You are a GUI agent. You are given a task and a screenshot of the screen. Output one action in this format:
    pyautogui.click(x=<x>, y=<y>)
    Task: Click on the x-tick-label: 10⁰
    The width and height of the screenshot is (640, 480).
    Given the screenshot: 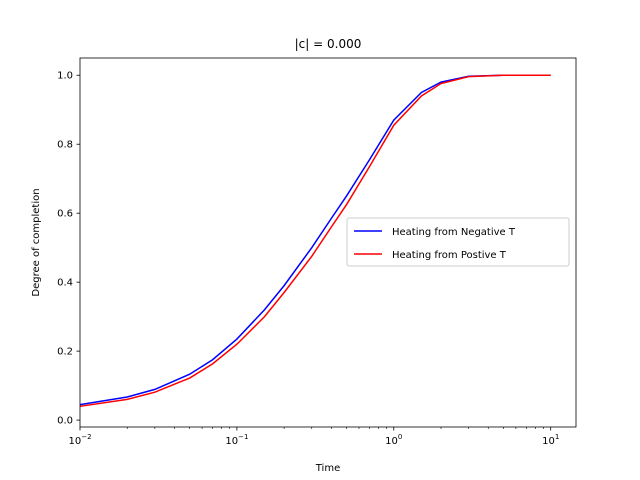 What is the action you would take?
    pyautogui.click(x=393, y=440)
    